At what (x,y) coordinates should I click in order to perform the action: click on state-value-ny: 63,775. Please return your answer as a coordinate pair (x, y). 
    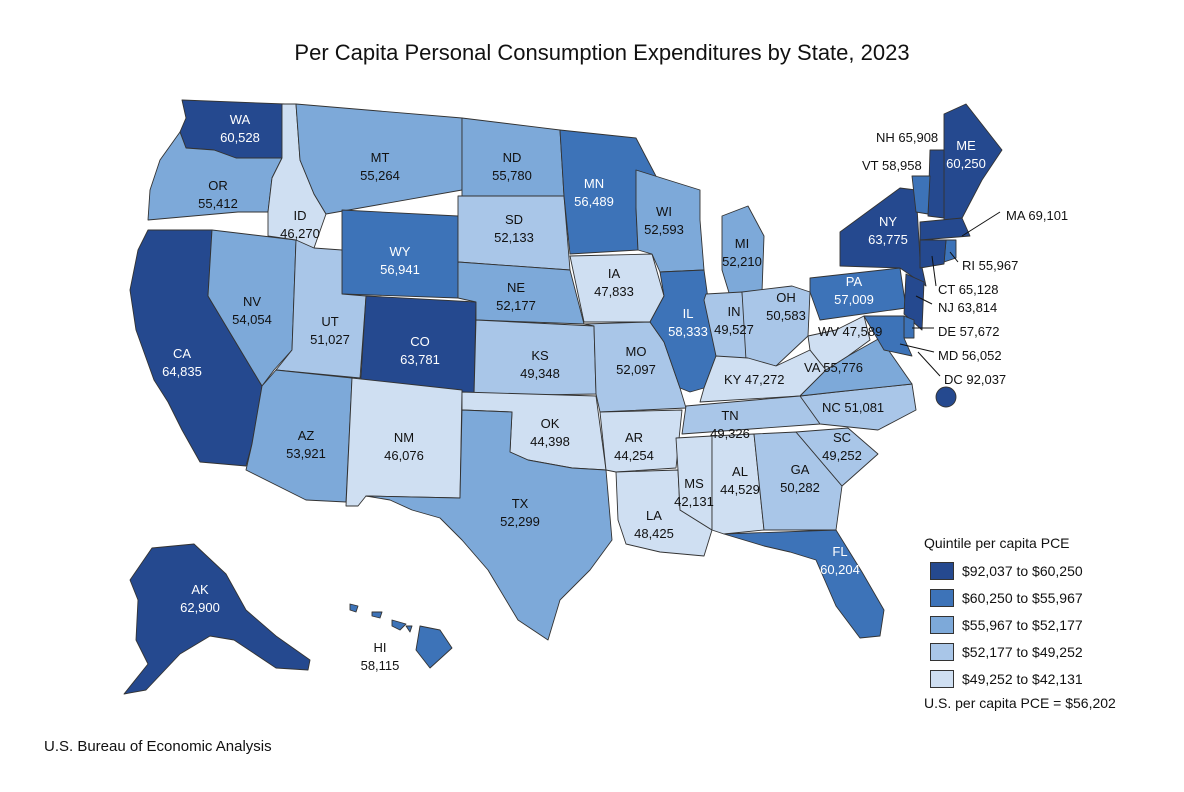
    Looking at the image, I should click on (888, 239).